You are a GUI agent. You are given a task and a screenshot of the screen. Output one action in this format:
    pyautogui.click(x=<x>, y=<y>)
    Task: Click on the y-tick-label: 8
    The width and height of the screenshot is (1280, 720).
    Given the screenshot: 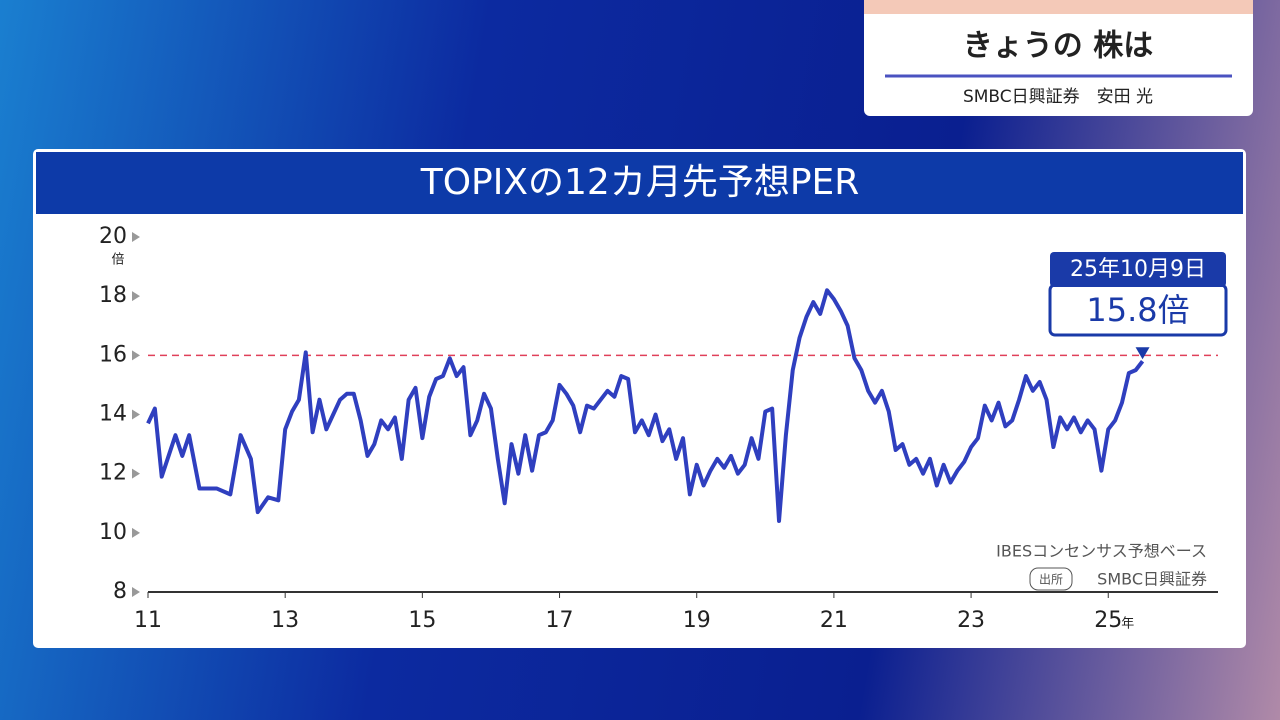 What is the action you would take?
    pyautogui.click(x=120, y=591)
    